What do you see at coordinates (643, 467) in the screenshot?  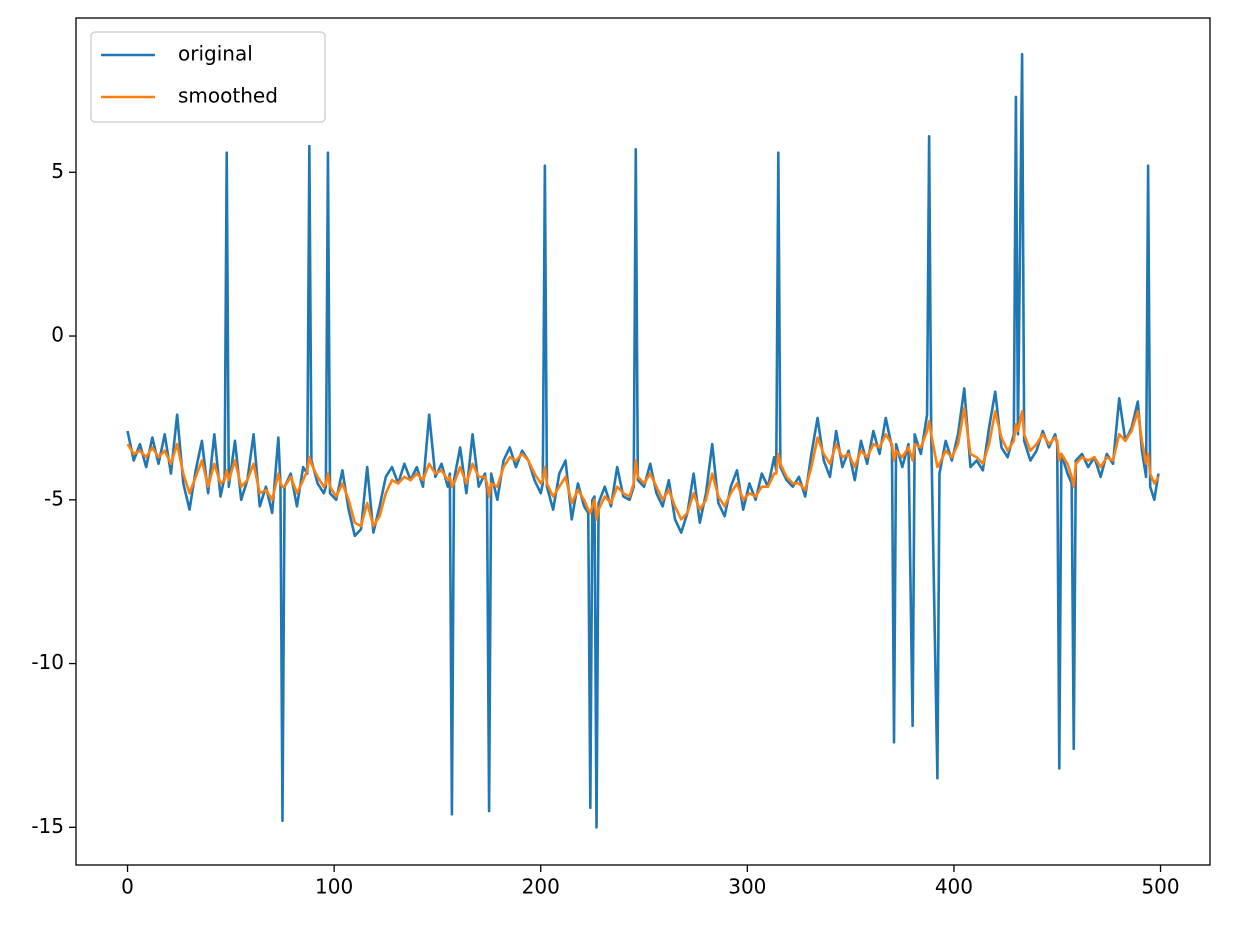 I see `series-line` at bounding box center [643, 467].